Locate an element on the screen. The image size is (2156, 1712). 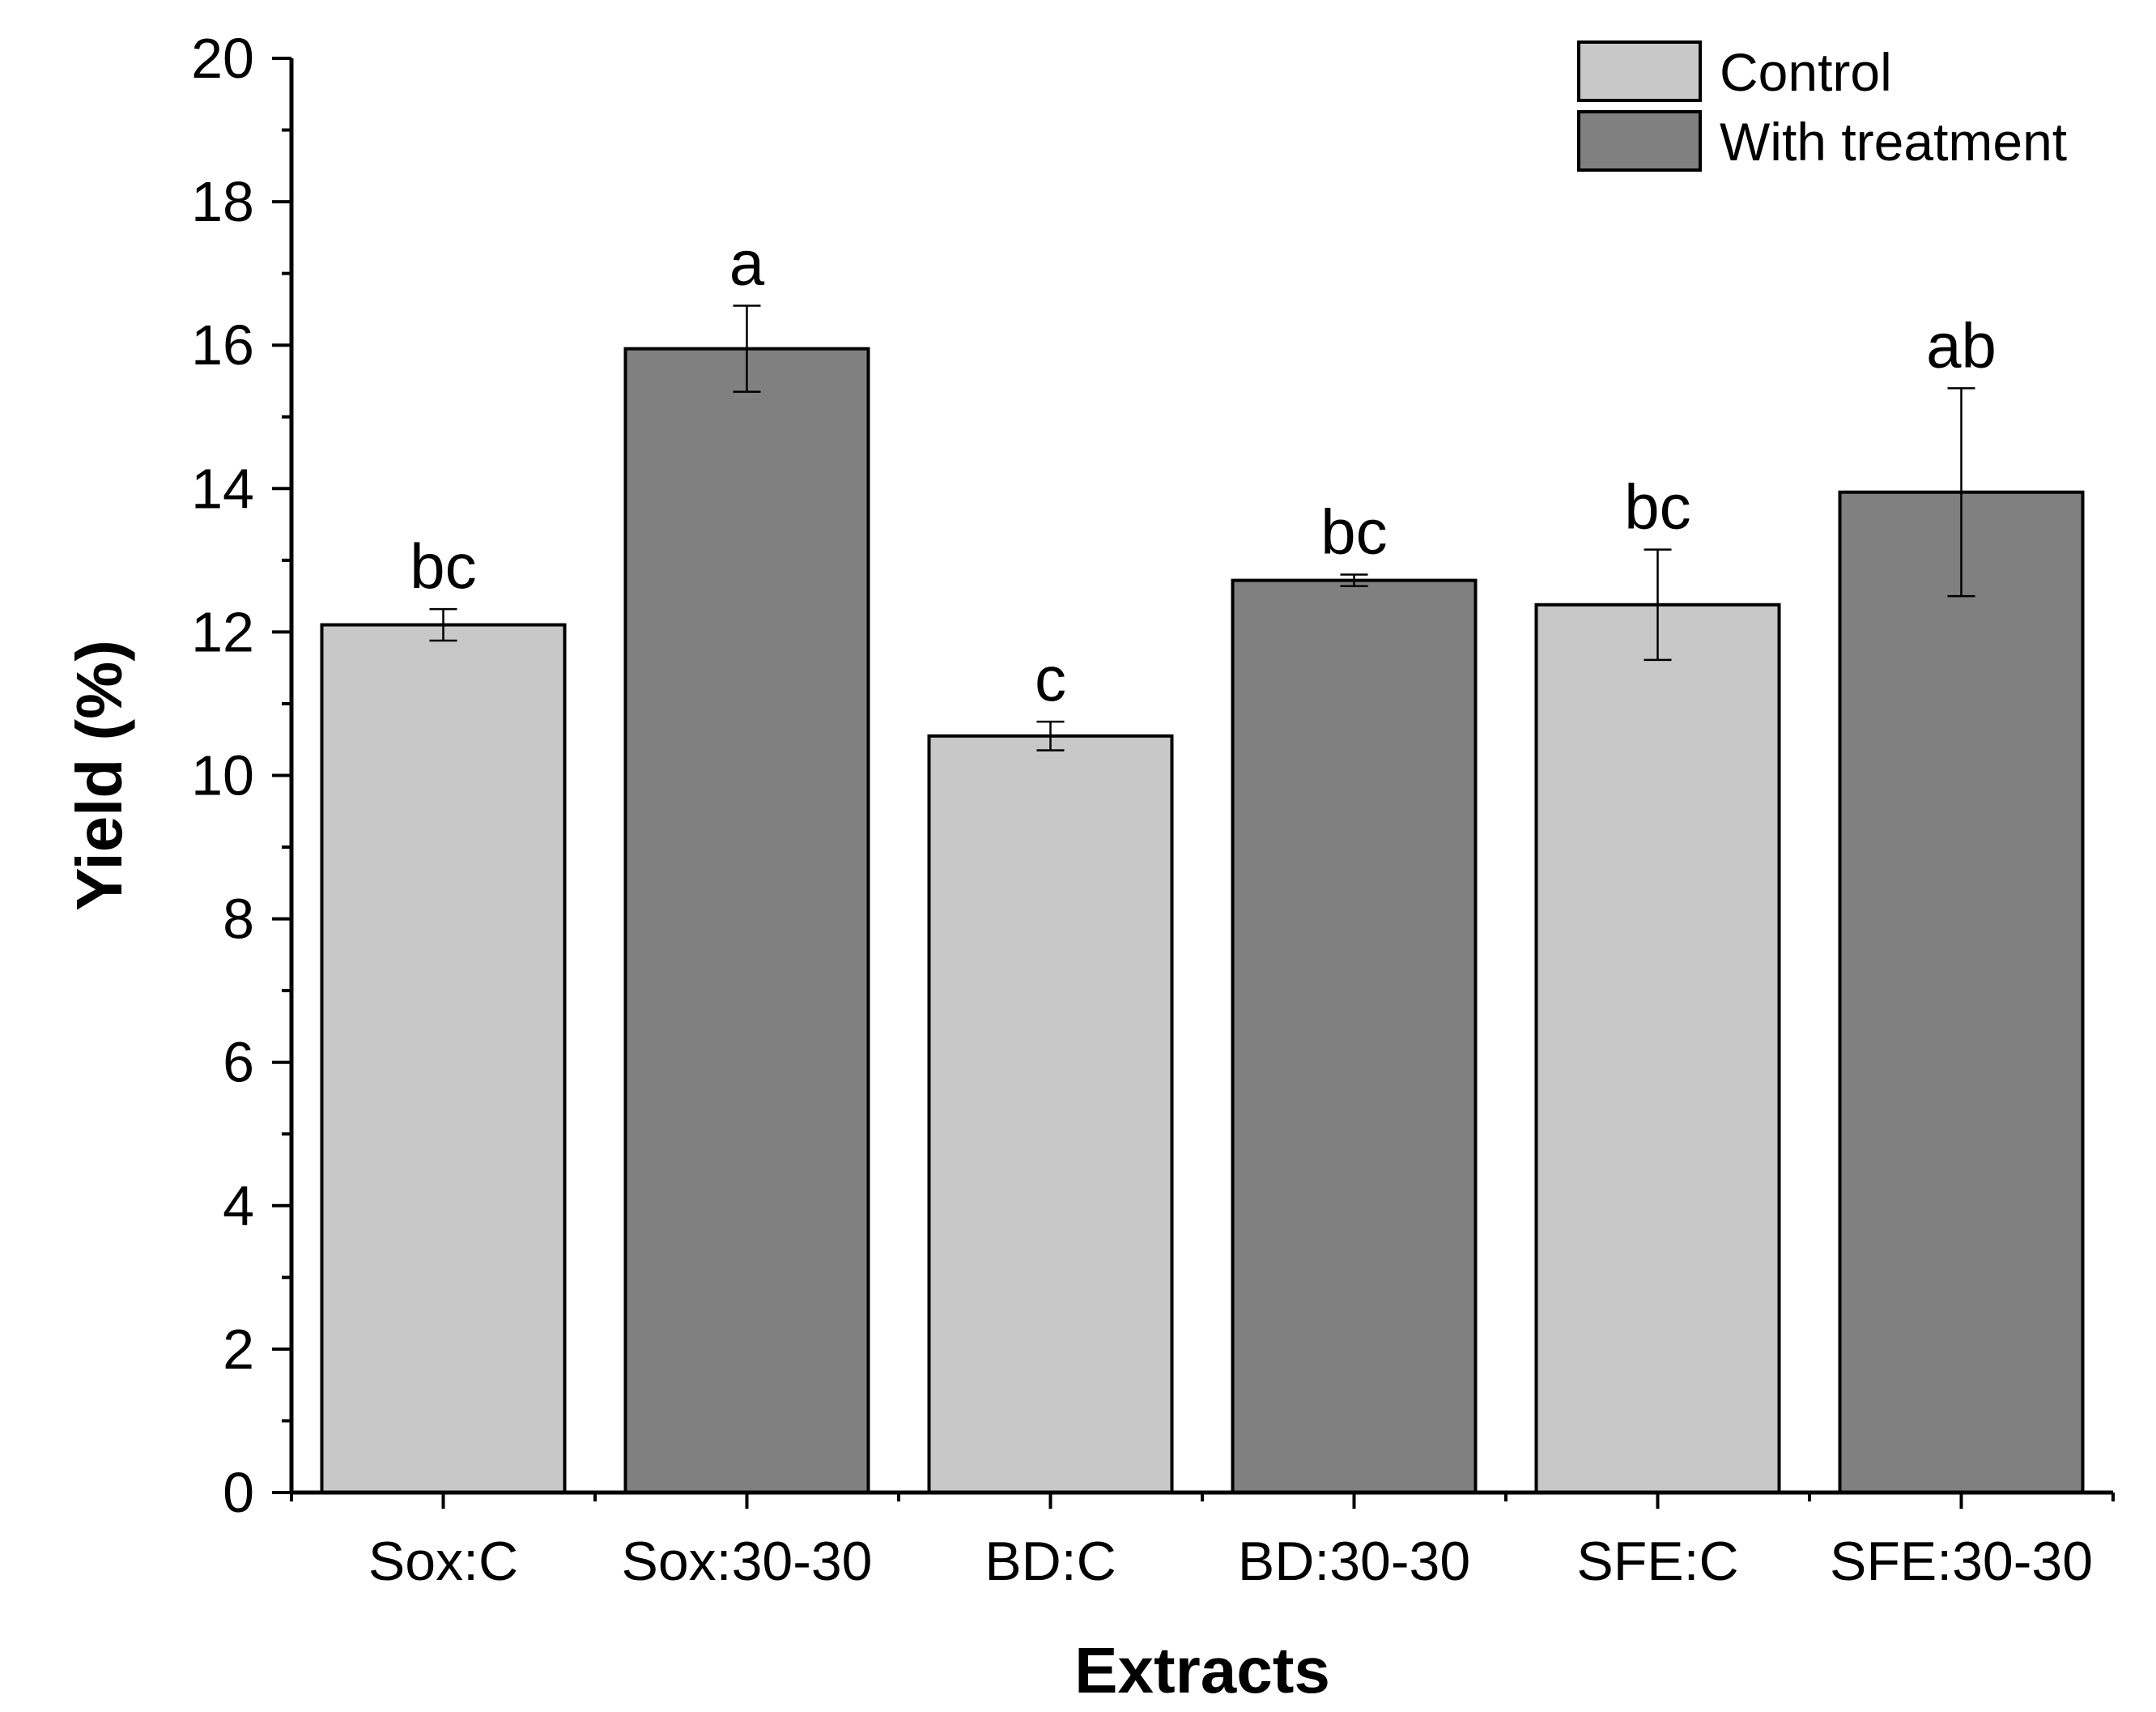
x-tick-label: SFE:C is located at coordinates (1657, 1561).